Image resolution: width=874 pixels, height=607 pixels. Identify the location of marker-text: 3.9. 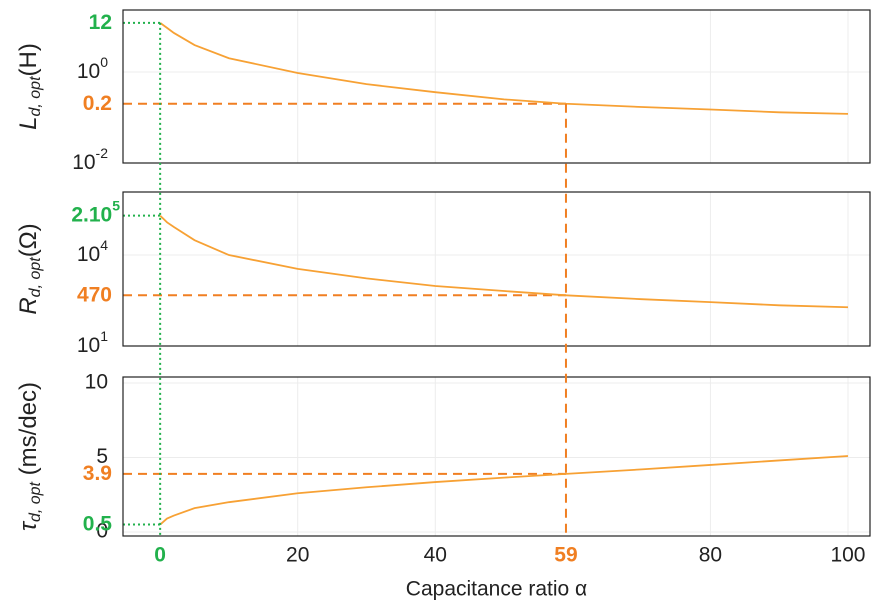
(97, 472).